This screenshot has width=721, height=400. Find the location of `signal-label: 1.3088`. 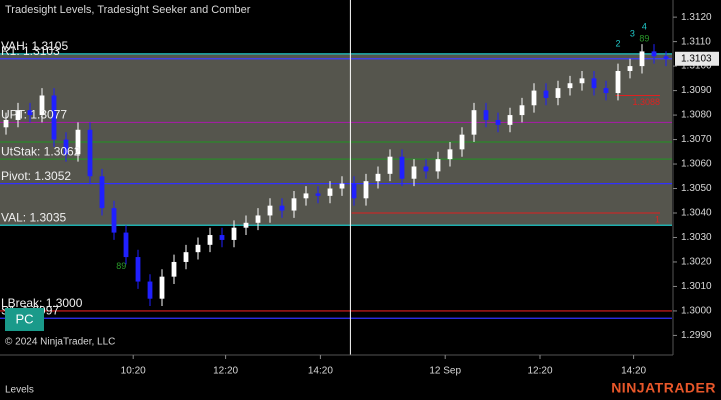

signal-label: 1.3088 is located at coordinates (646, 102).